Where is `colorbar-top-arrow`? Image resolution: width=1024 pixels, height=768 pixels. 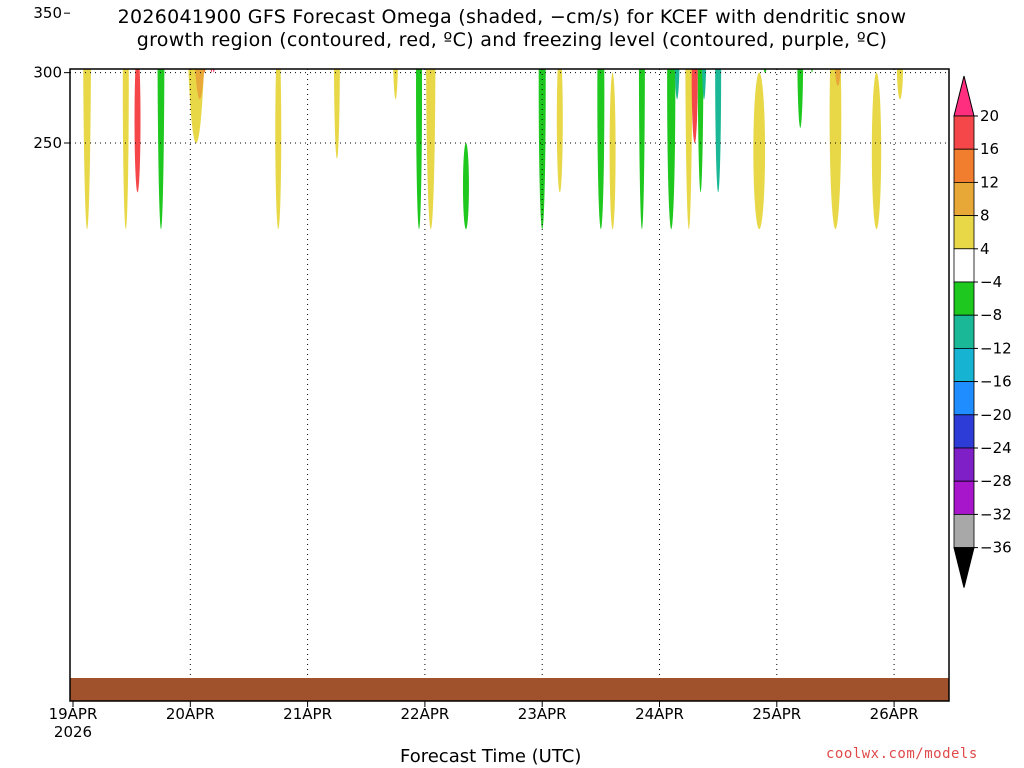 colorbar-top-arrow is located at coordinates (964, 96).